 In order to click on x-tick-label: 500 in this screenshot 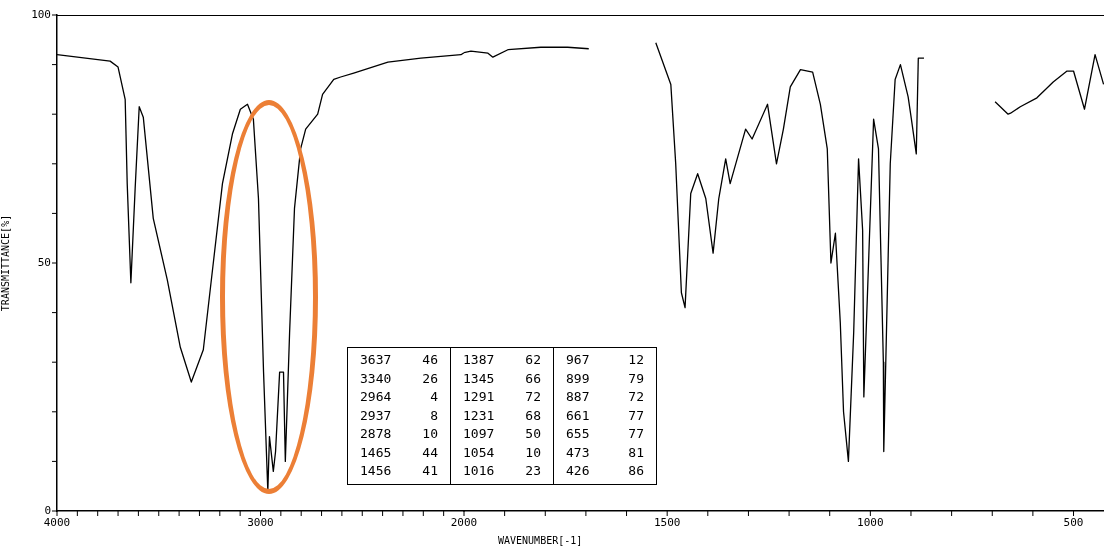, I will do `click(1073, 523)`.